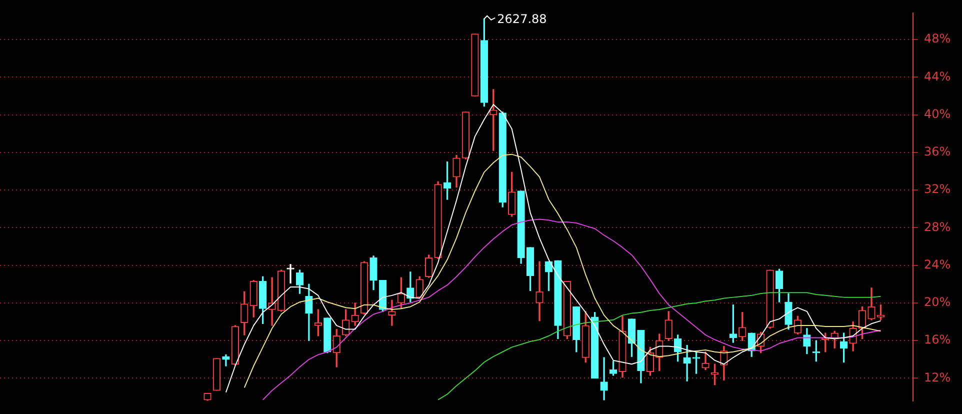 This screenshot has height=414, width=962. Describe the element at coordinates (937, 189) in the screenshot. I see `y-tick-label: 32%` at that location.